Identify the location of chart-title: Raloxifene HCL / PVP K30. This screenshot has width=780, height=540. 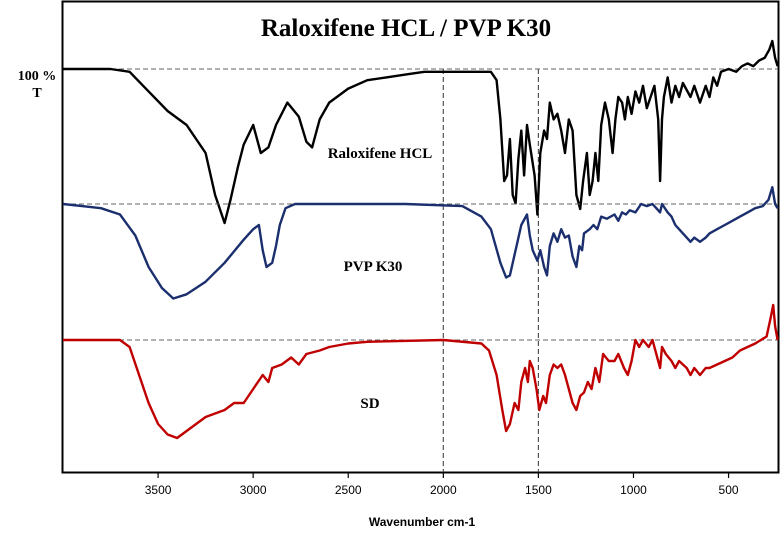
(406, 28).